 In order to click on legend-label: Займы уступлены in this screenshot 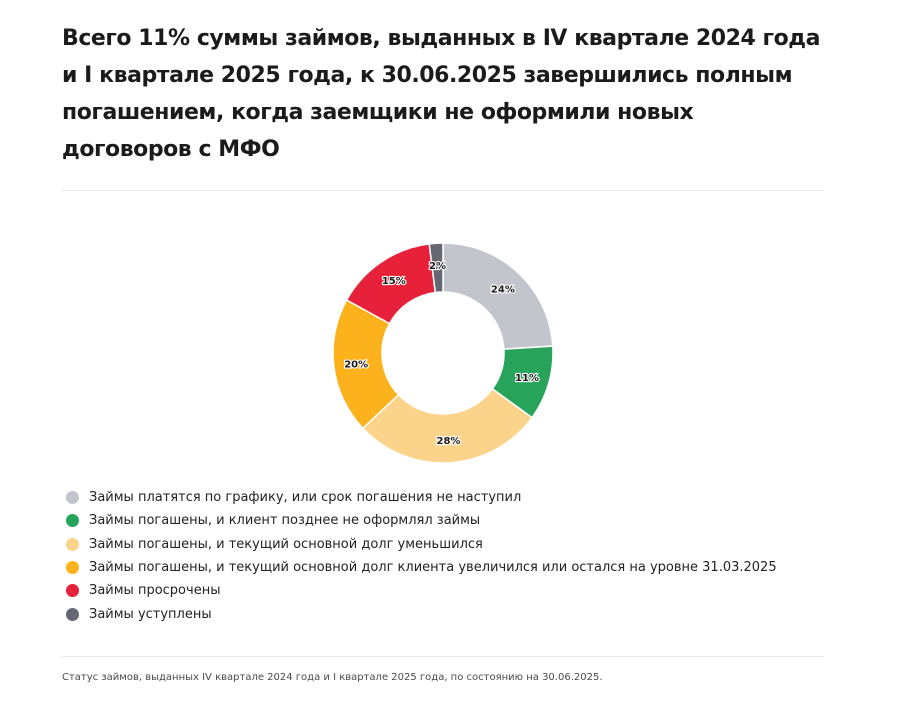, I will do `click(150, 614)`.